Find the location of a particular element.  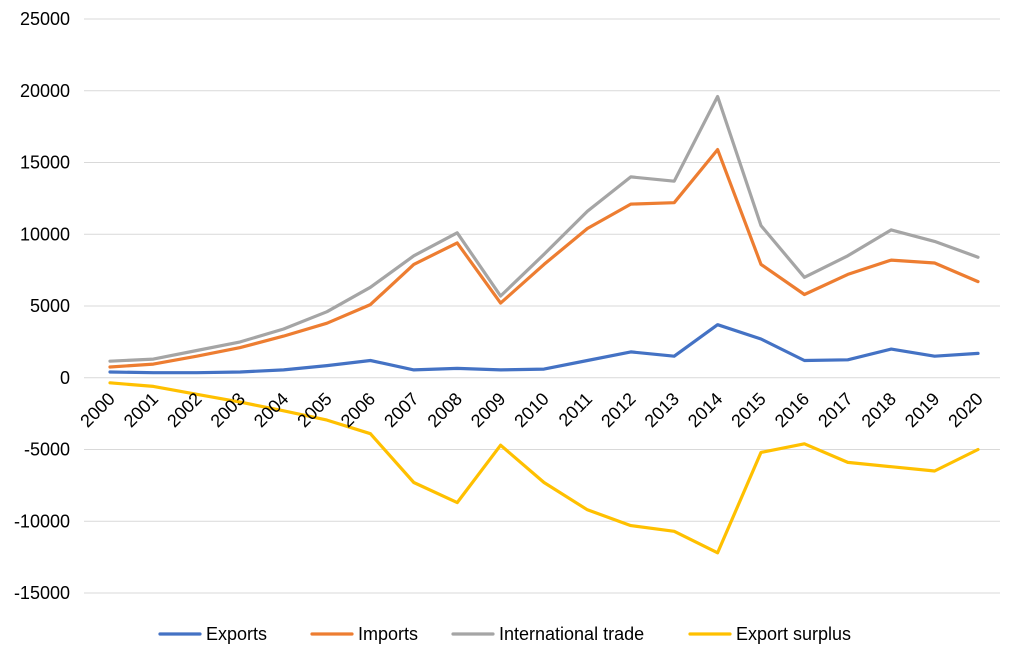

legend-label: Exports is located at coordinates (236, 634).